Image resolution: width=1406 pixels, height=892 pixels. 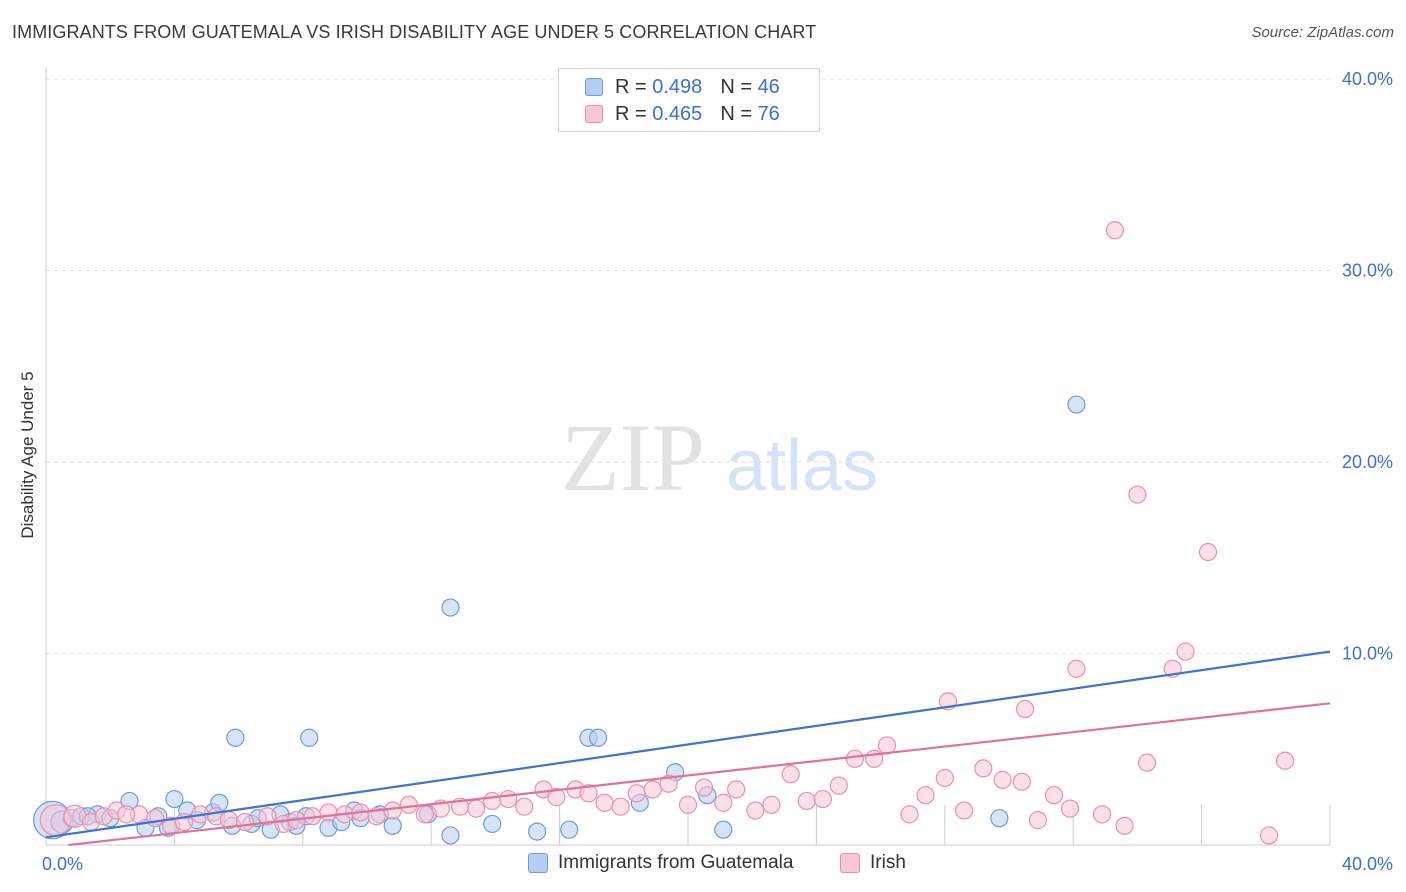 What do you see at coordinates (1367, 654) in the screenshot?
I see `y-tick-label: 10.0%` at bounding box center [1367, 654].